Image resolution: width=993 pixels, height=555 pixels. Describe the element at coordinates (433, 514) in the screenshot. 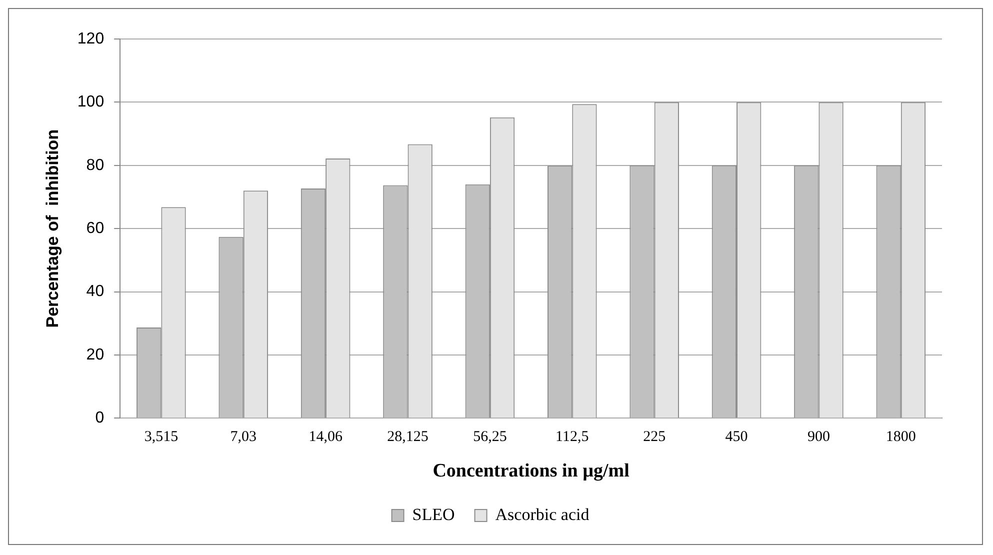

I see `legend-label: SLEO` at that location.